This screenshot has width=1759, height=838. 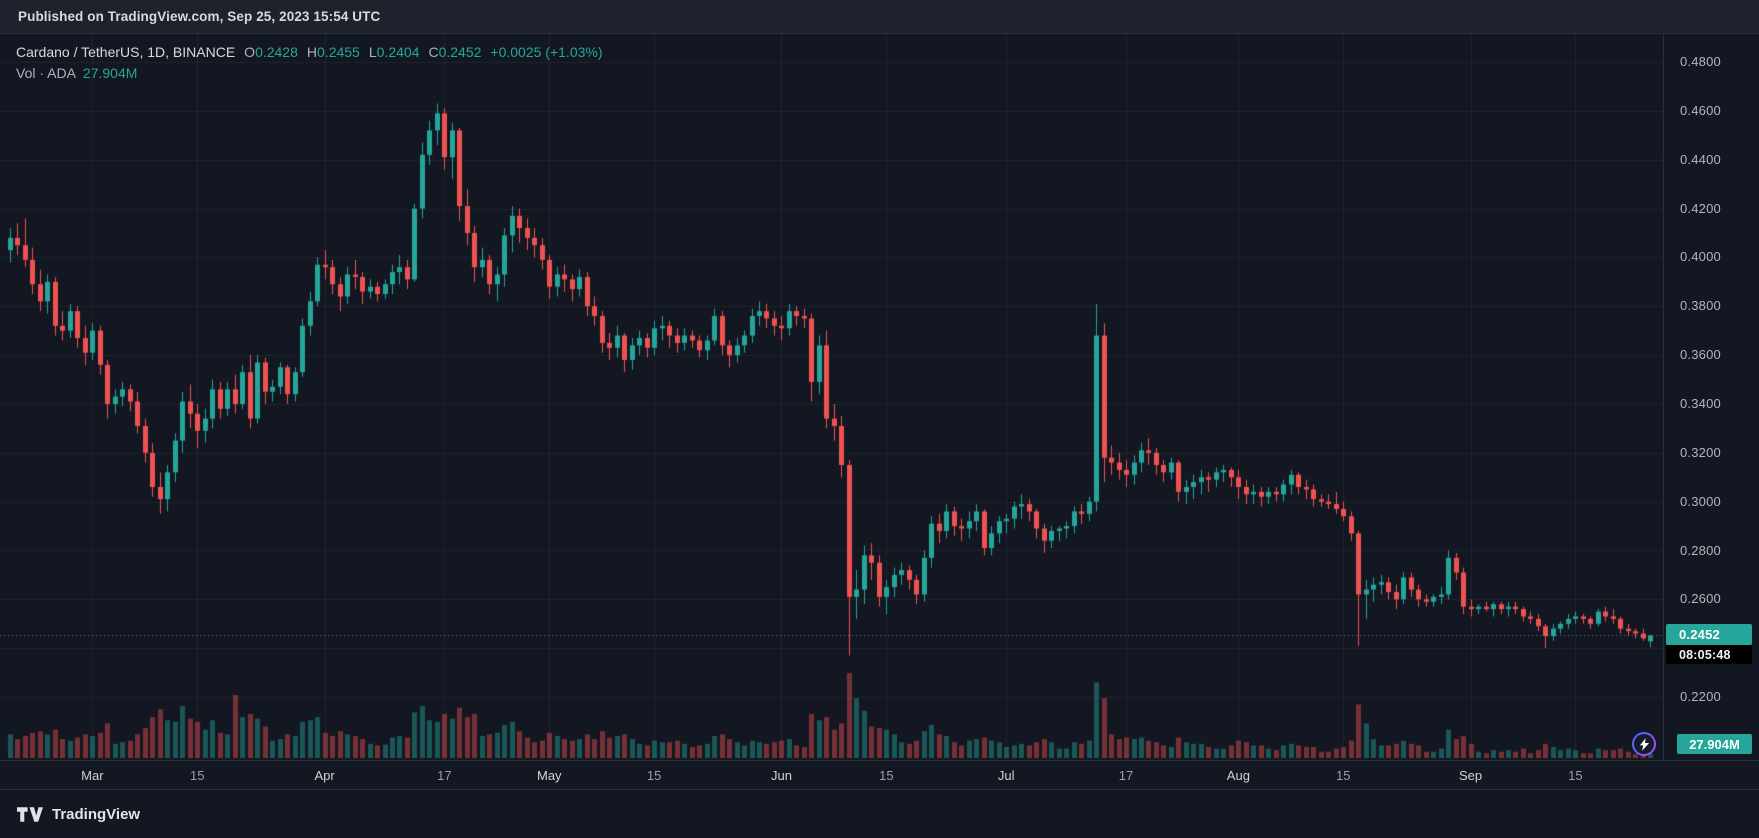 I want to click on volume-axis-value: 27.904M, so click(x=1714, y=744).